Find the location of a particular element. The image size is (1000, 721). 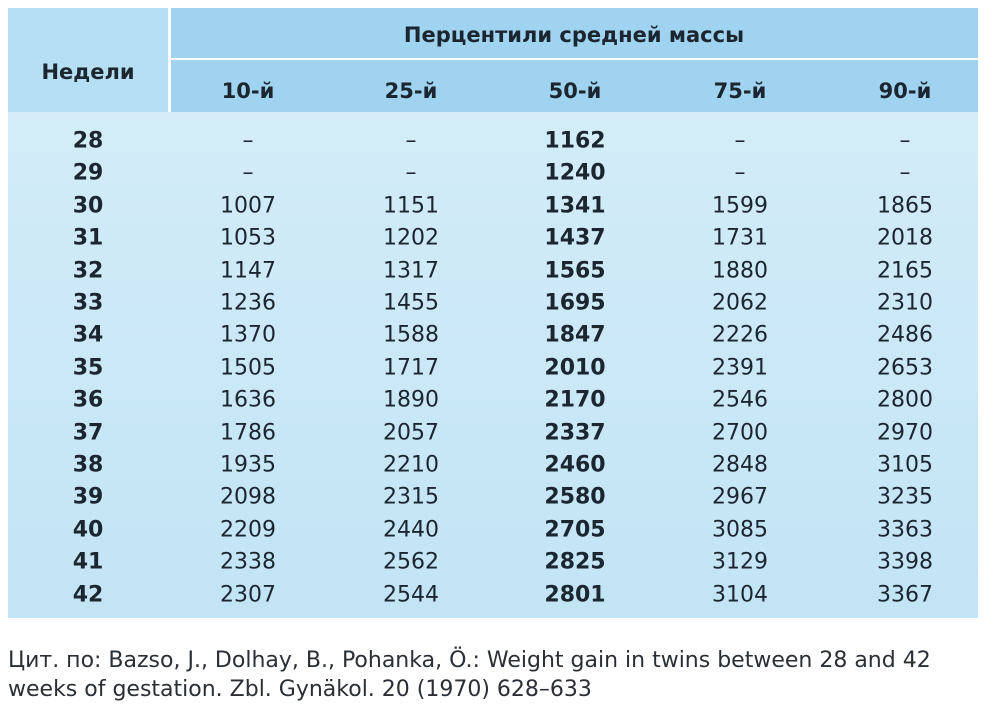

value-cell: 1147 is located at coordinates (248, 271).